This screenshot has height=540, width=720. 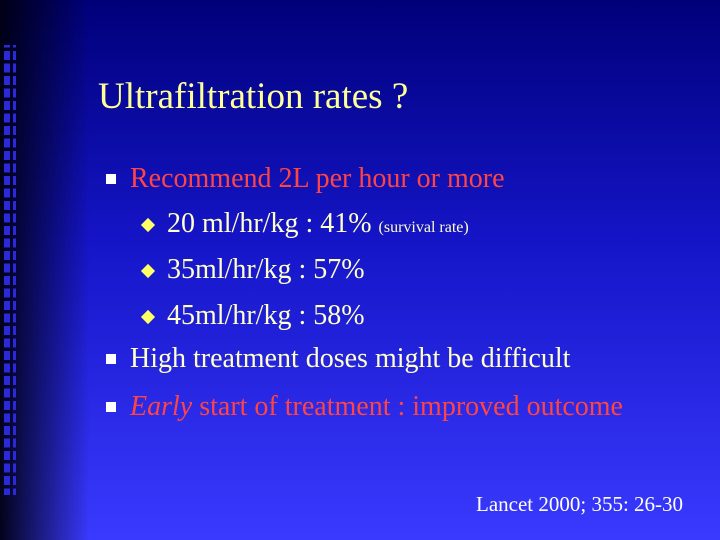 What do you see at coordinates (253, 96) in the screenshot?
I see `slide-title: Ultrafiltration rates ?` at bounding box center [253, 96].